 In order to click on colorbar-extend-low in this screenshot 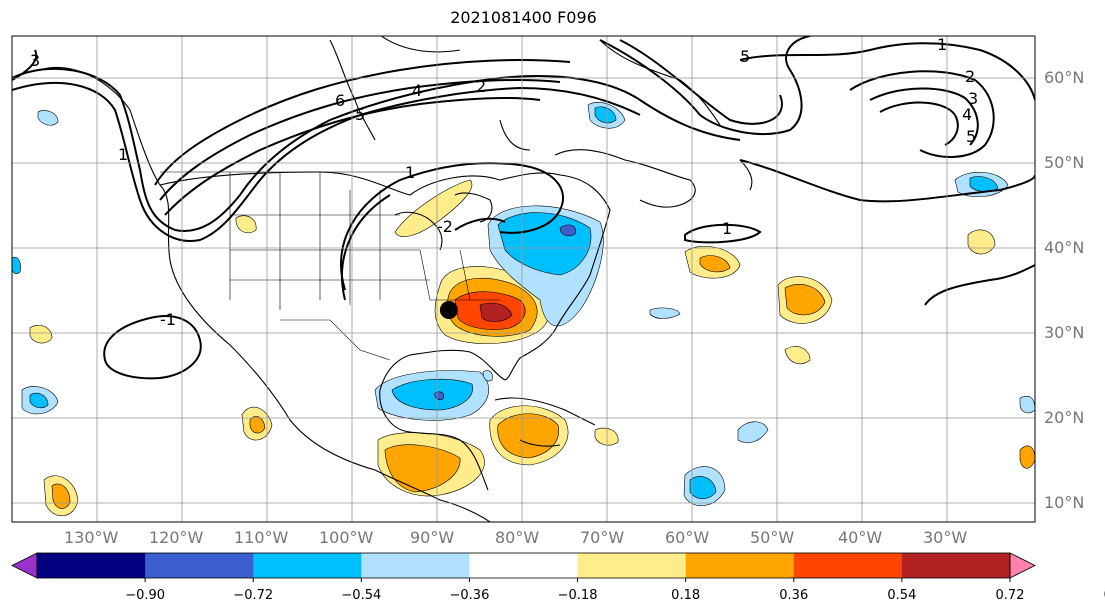, I will do `click(24, 565)`.